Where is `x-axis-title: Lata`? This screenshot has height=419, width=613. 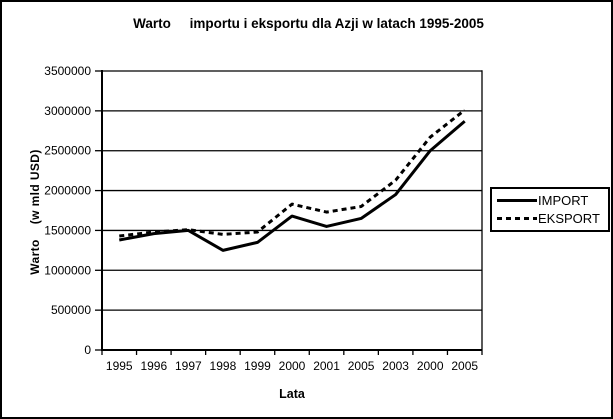 x-axis-title: Lata is located at coordinates (292, 394).